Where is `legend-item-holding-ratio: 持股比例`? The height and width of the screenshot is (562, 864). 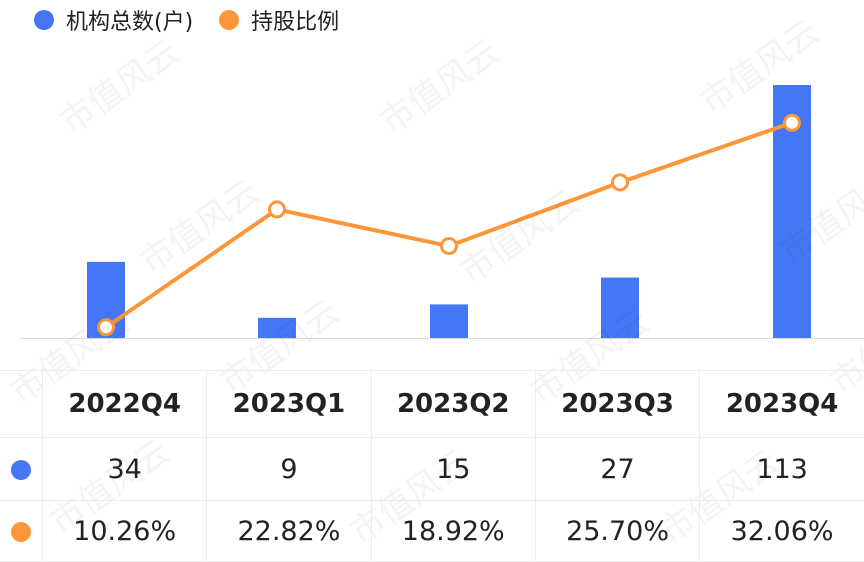 legend-item-holding-ratio: 持股比例 is located at coordinates (279, 20).